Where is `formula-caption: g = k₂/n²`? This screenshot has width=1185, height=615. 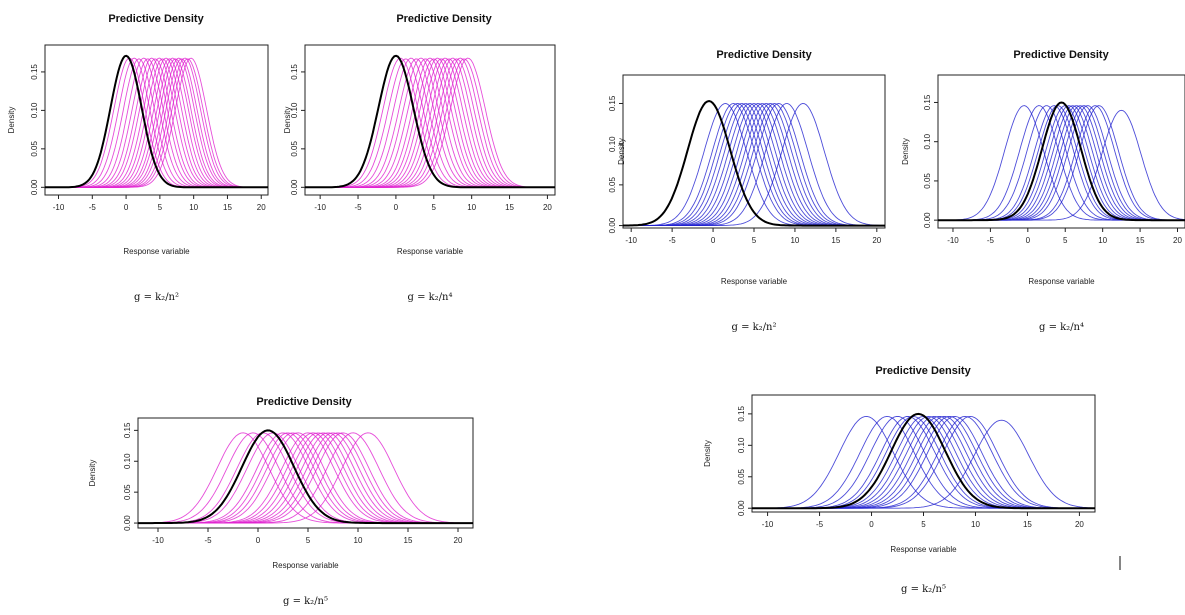 formula-caption: g = k₂/n² is located at coordinates (753, 327).